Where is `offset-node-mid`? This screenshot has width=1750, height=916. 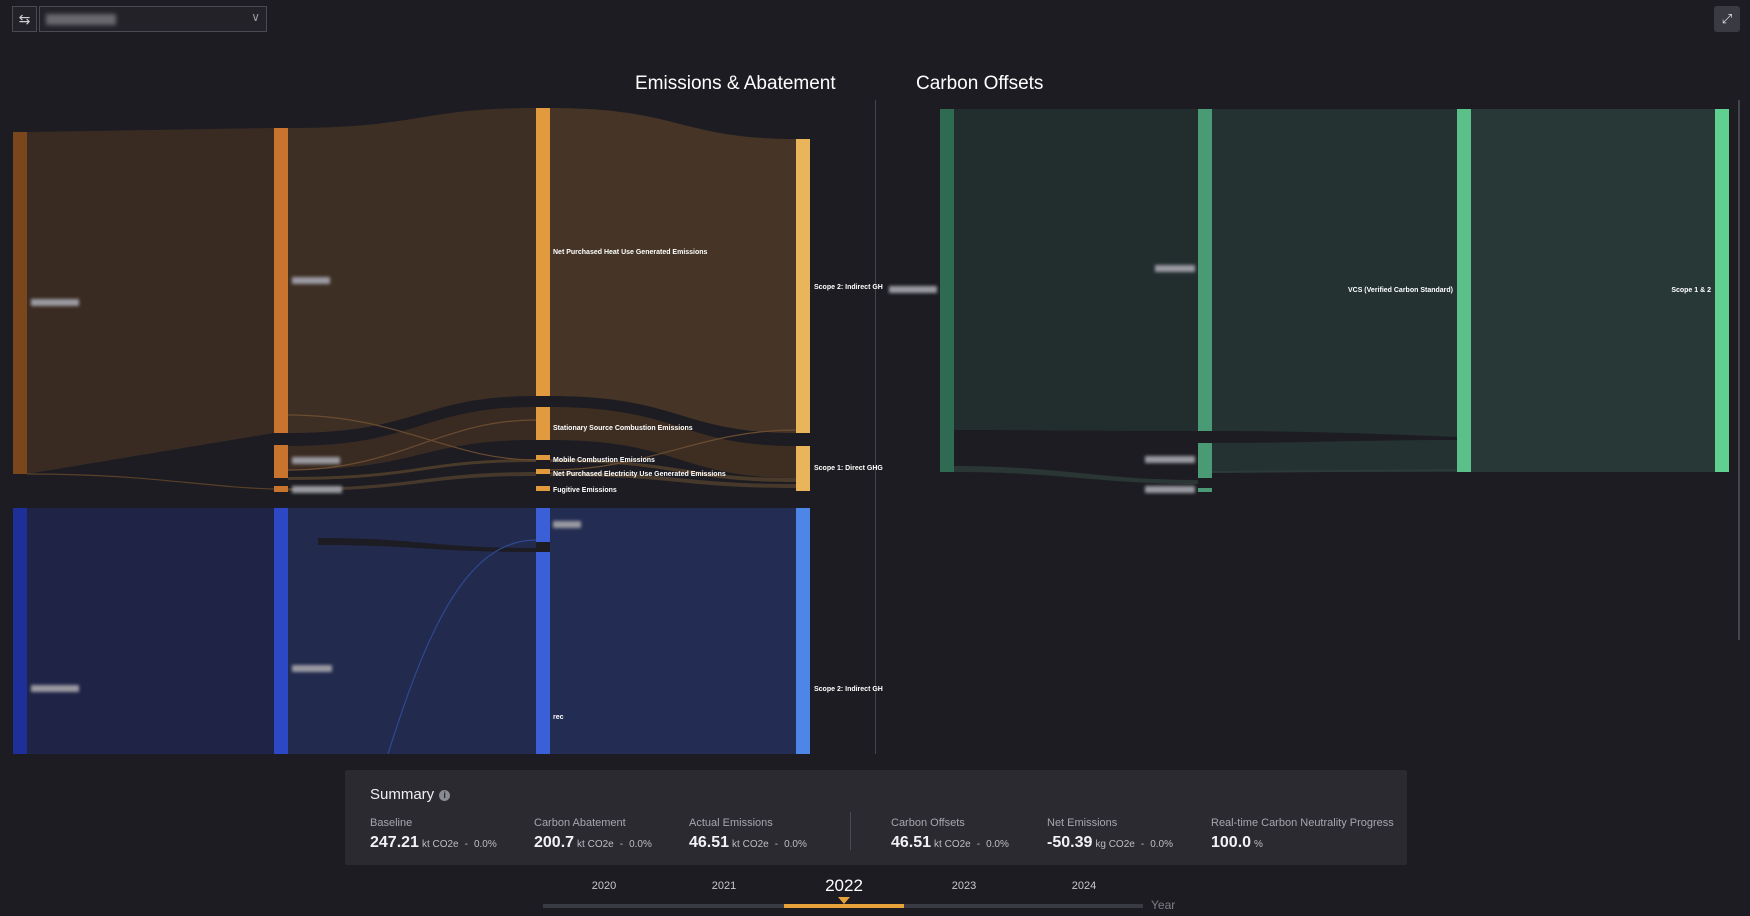 offset-node-mid is located at coordinates (1205, 270).